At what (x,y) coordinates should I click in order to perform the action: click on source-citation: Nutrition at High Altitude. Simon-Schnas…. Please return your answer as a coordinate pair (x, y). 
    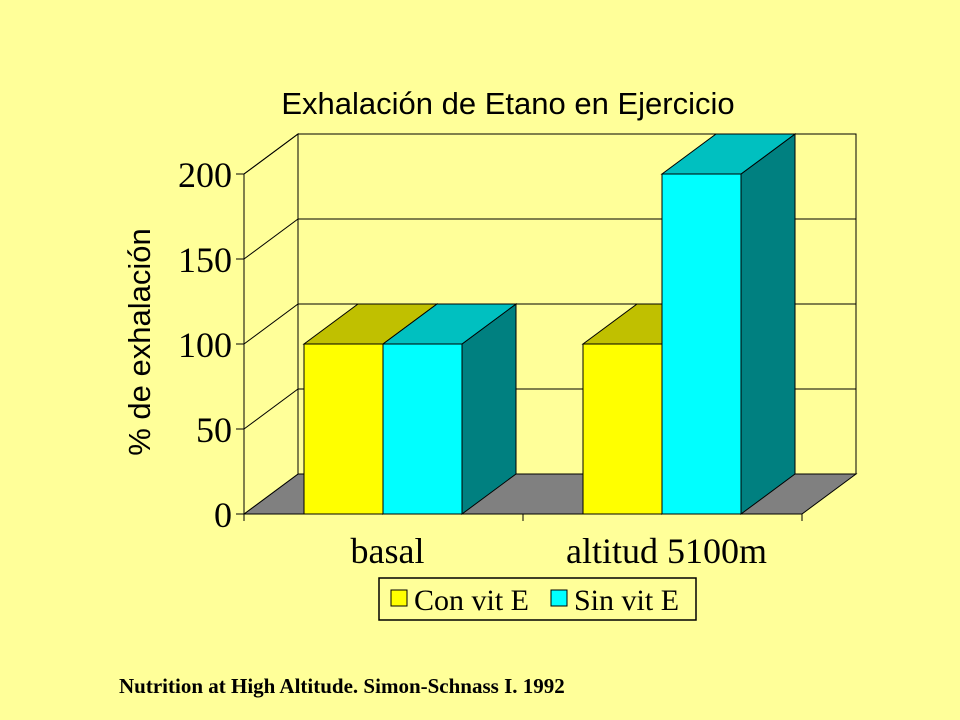
    Looking at the image, I should click on (342, 686).